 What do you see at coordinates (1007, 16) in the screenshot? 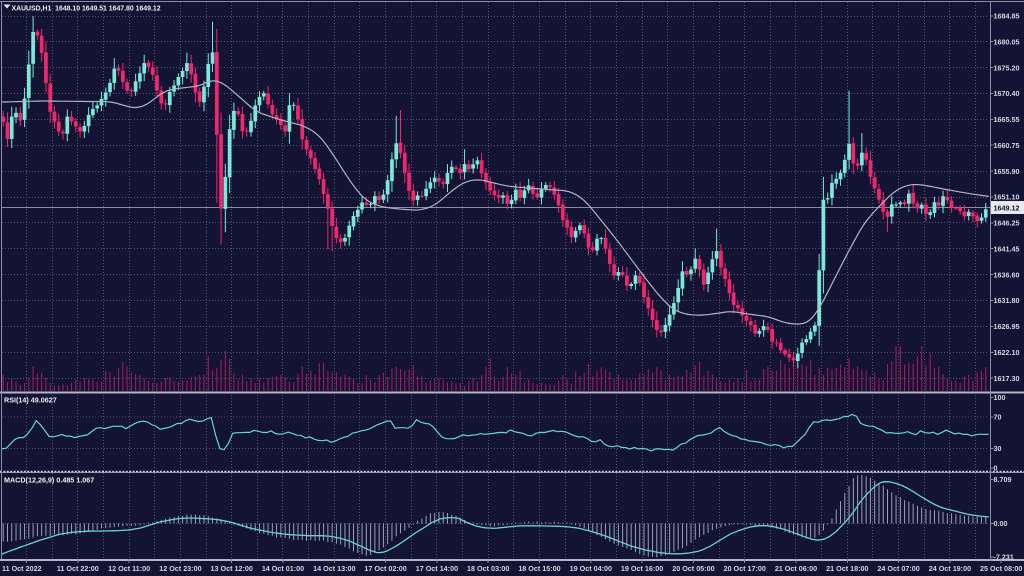
I see `svg-text: 1684.85` at bounding box center [1007, 16].